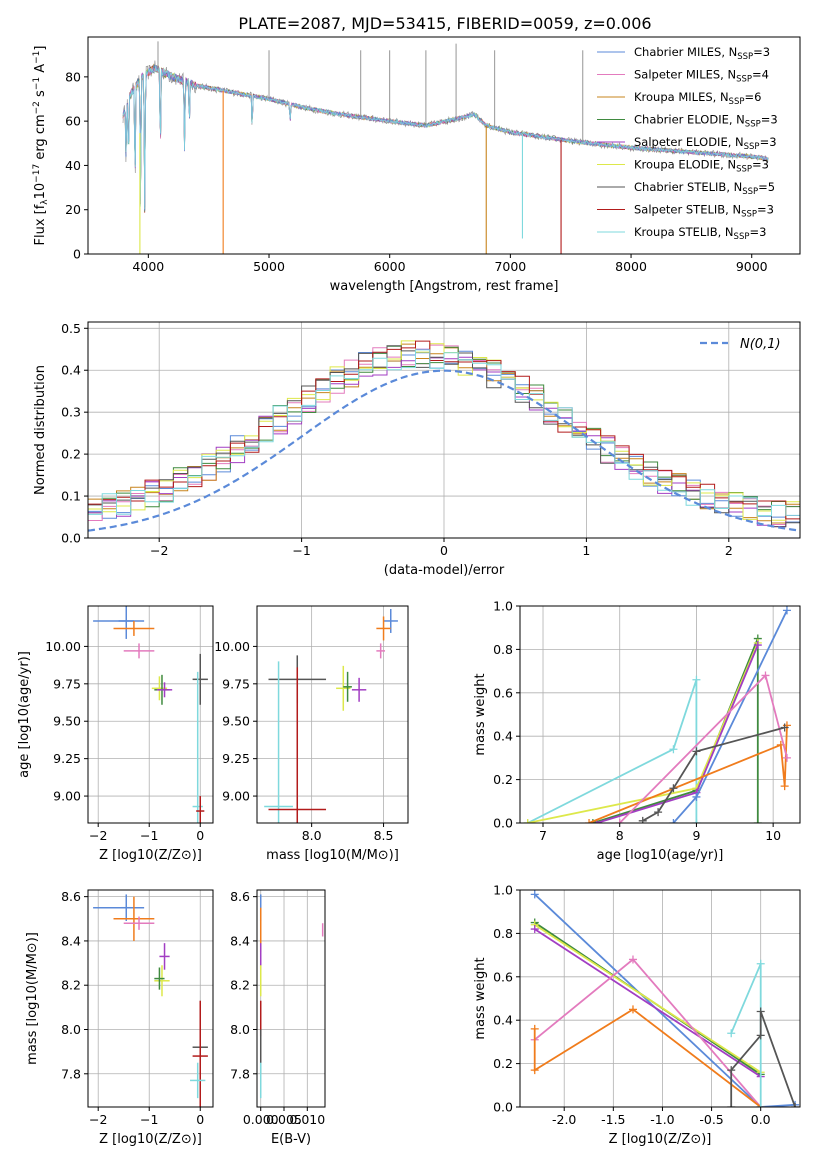 The width and height of the screenshot is (819, 1170). What do you see at coordinates (684, 232) in the screenshot?
I see `legend-name: Kroupa STELIB, N` at bounding box center [684, 232].